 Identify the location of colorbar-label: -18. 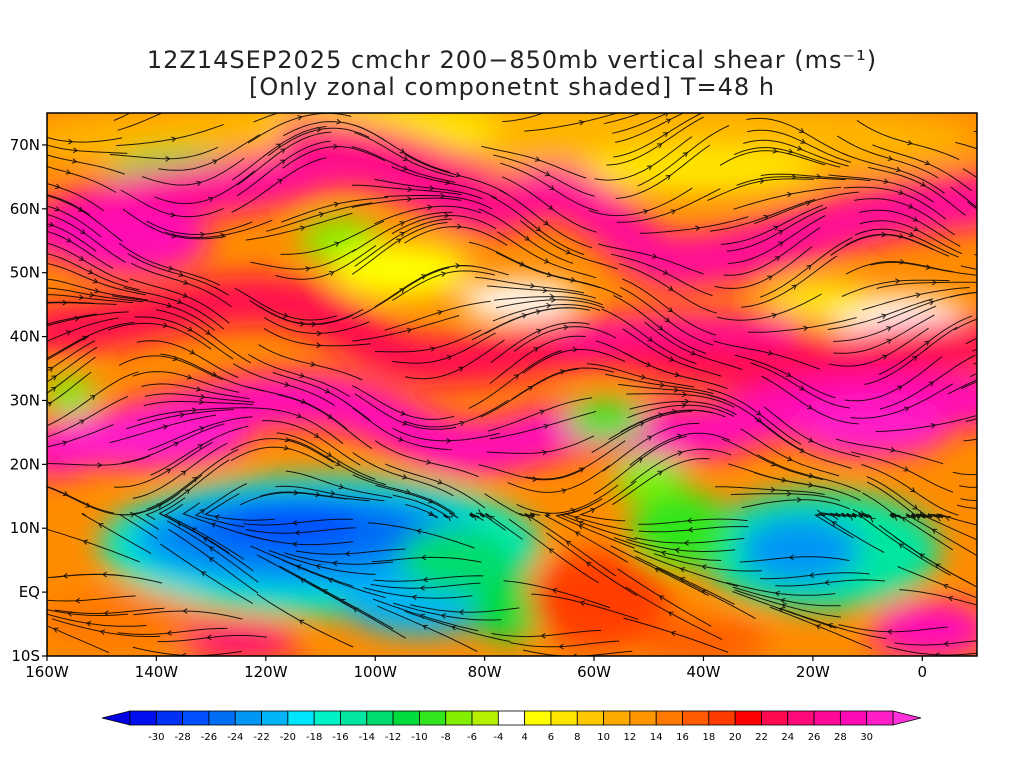
(314, 737).